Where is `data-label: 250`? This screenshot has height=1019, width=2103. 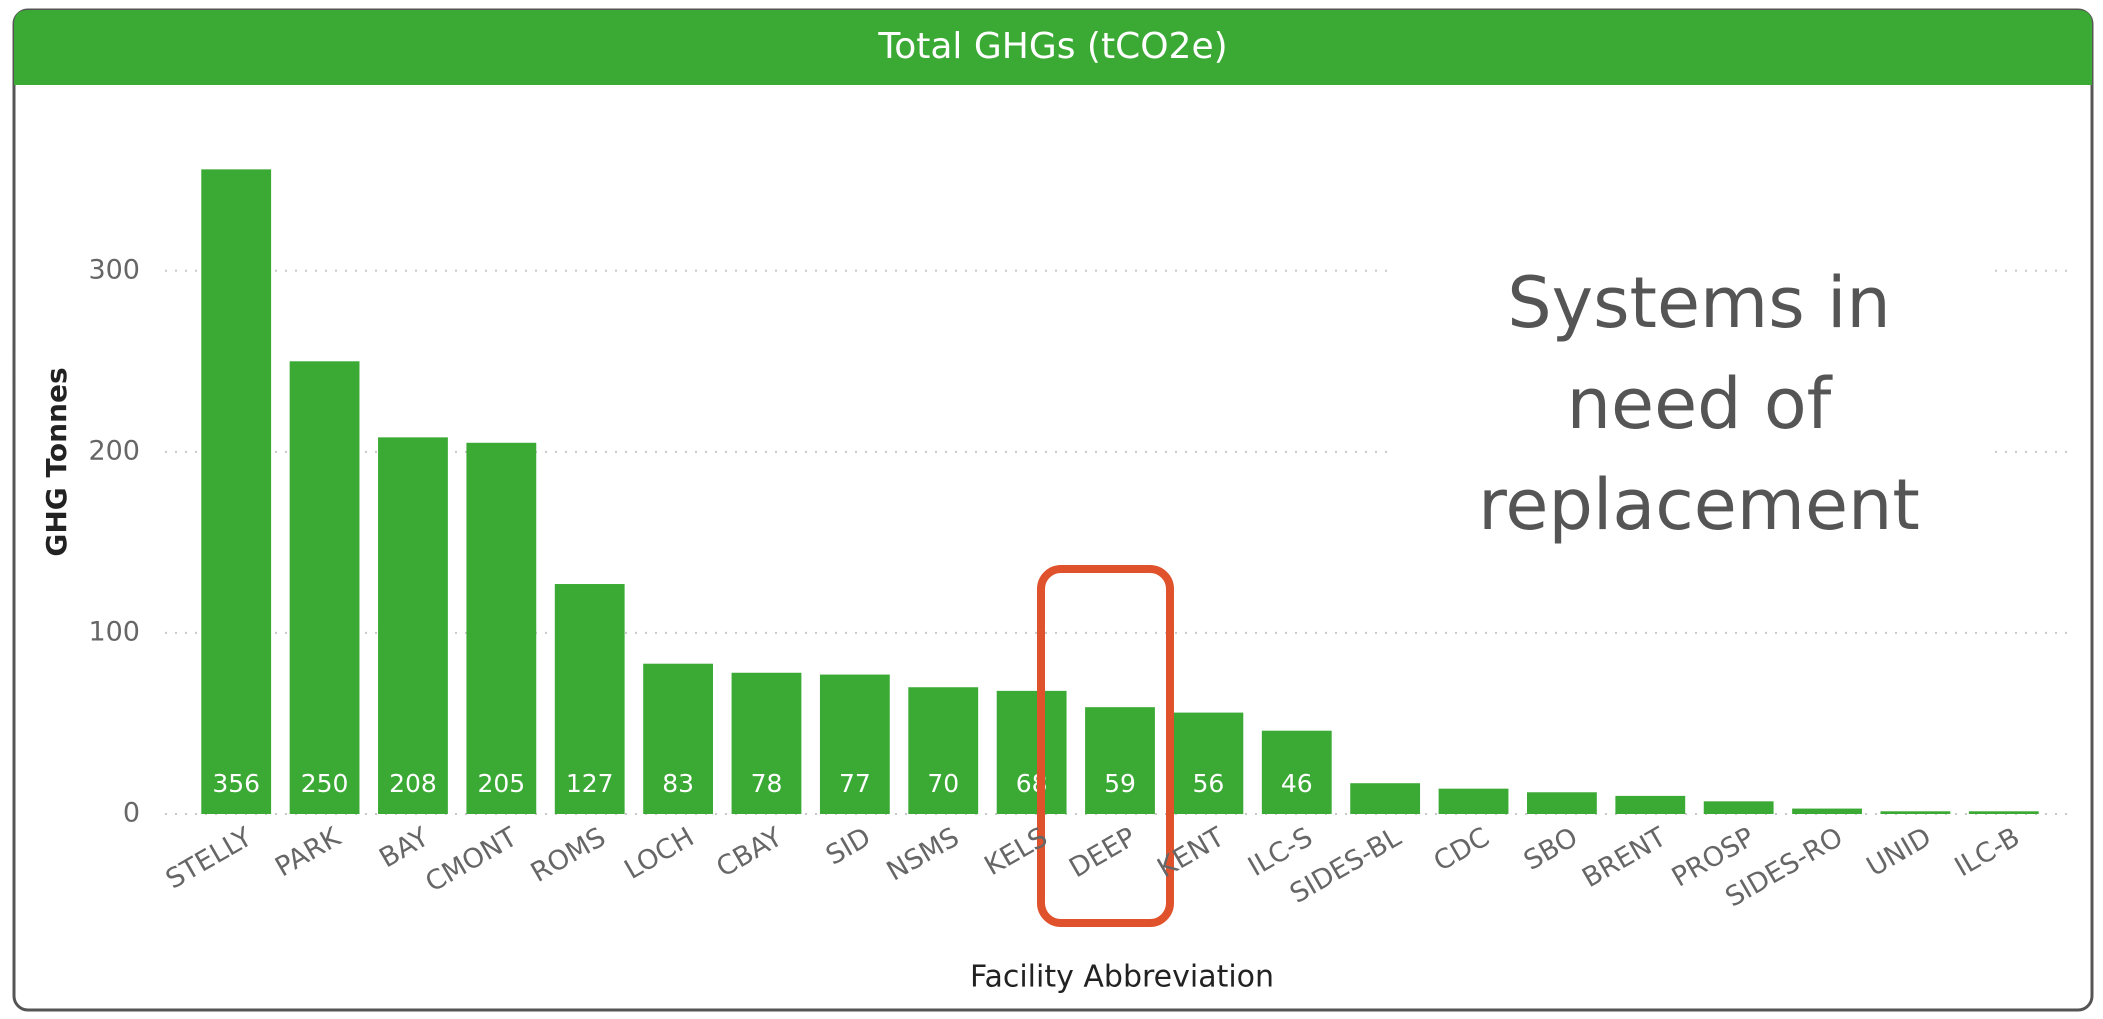
data-label: 250 is located at coordinates (325, 783).